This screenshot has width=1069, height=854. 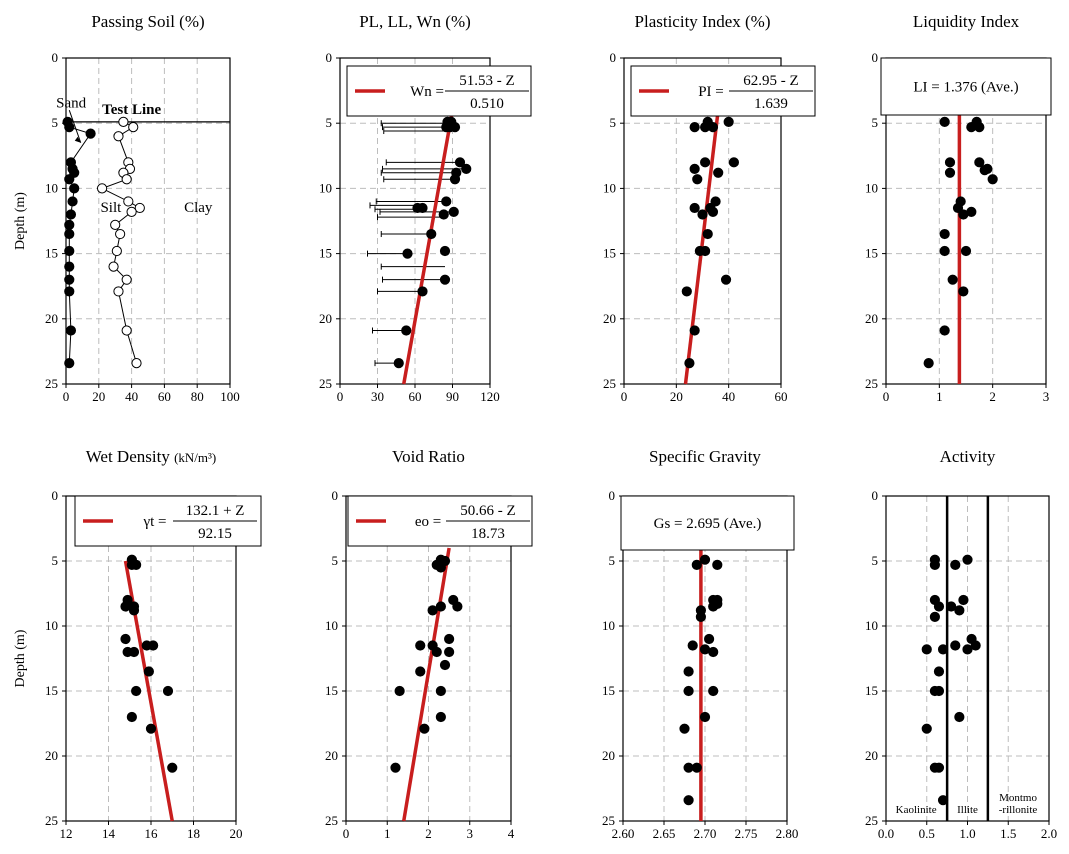 I want to click on equation-lhs: eo =, so click(x=428, y=522).